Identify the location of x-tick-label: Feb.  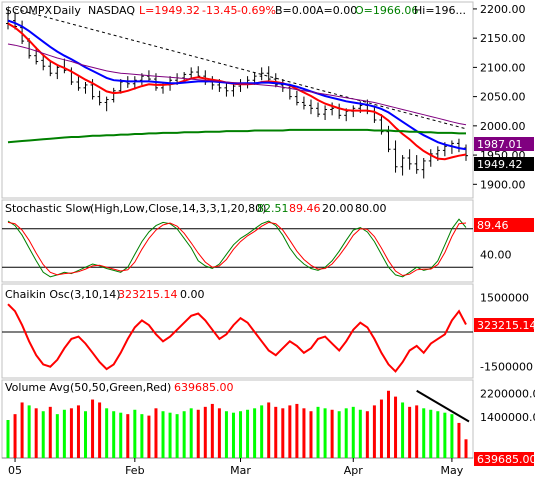
(134, 470).